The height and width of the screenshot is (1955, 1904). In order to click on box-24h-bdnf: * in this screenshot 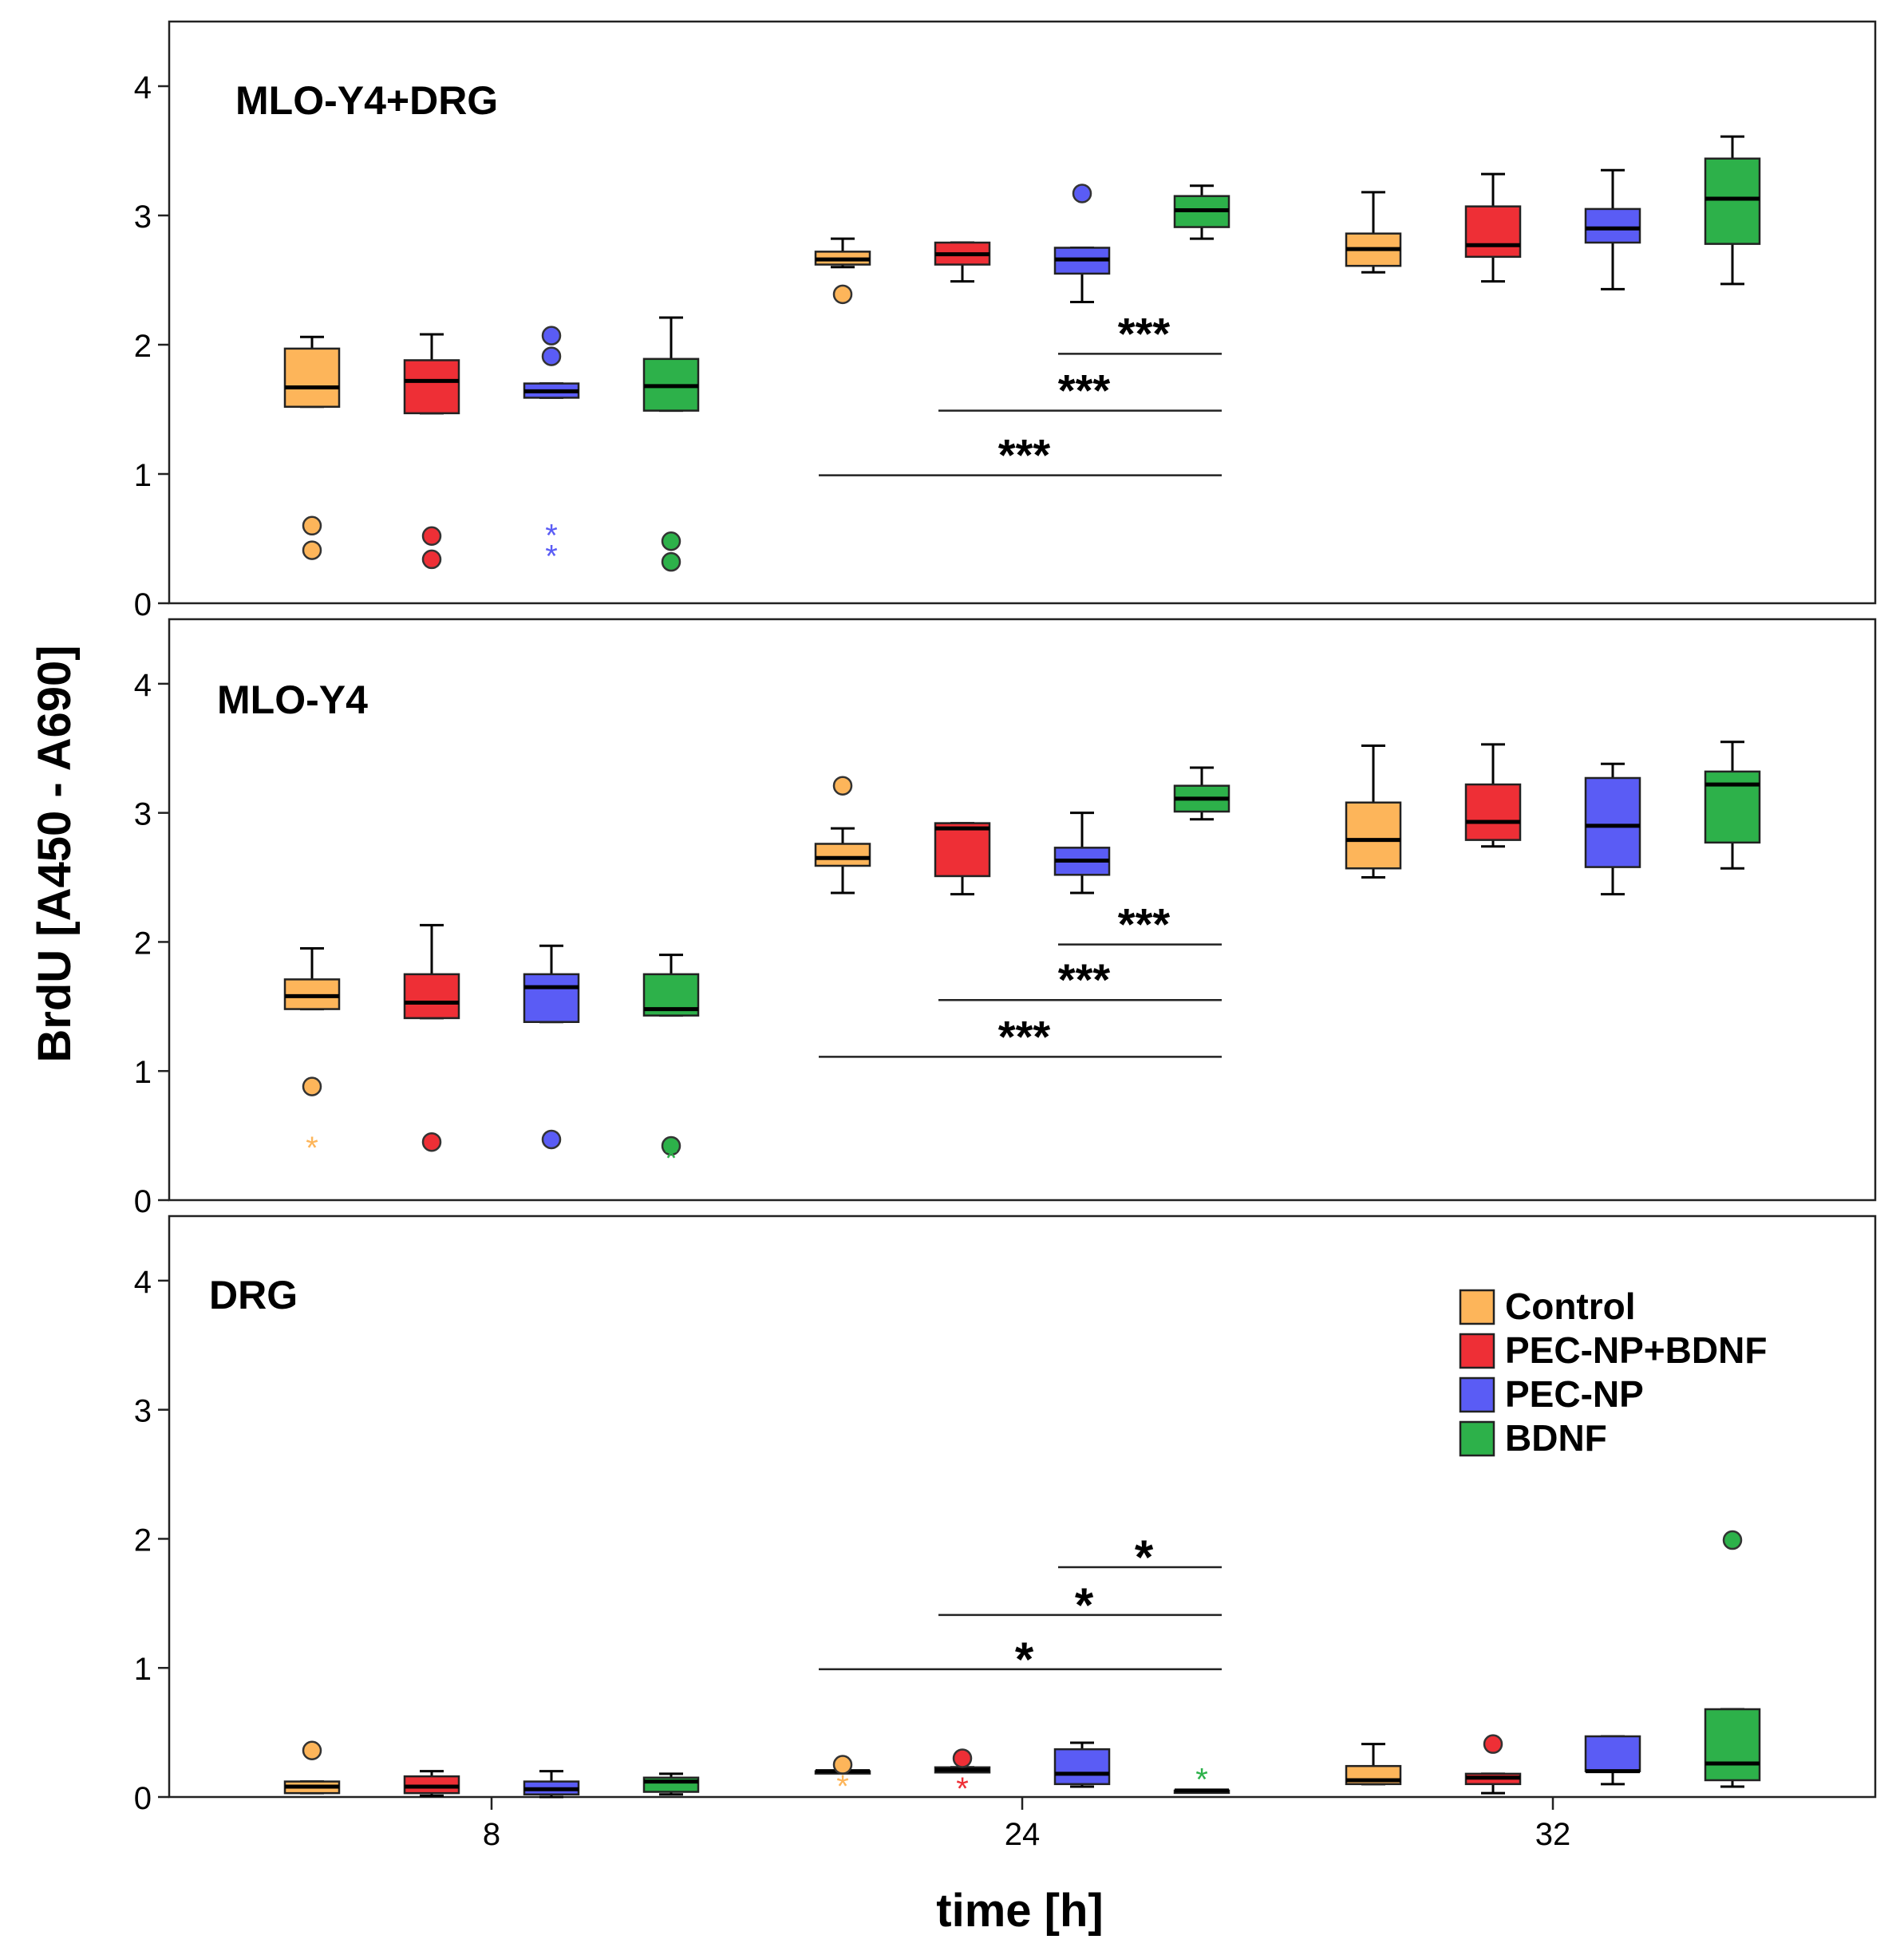, I will do `click(1201, 1780)`.